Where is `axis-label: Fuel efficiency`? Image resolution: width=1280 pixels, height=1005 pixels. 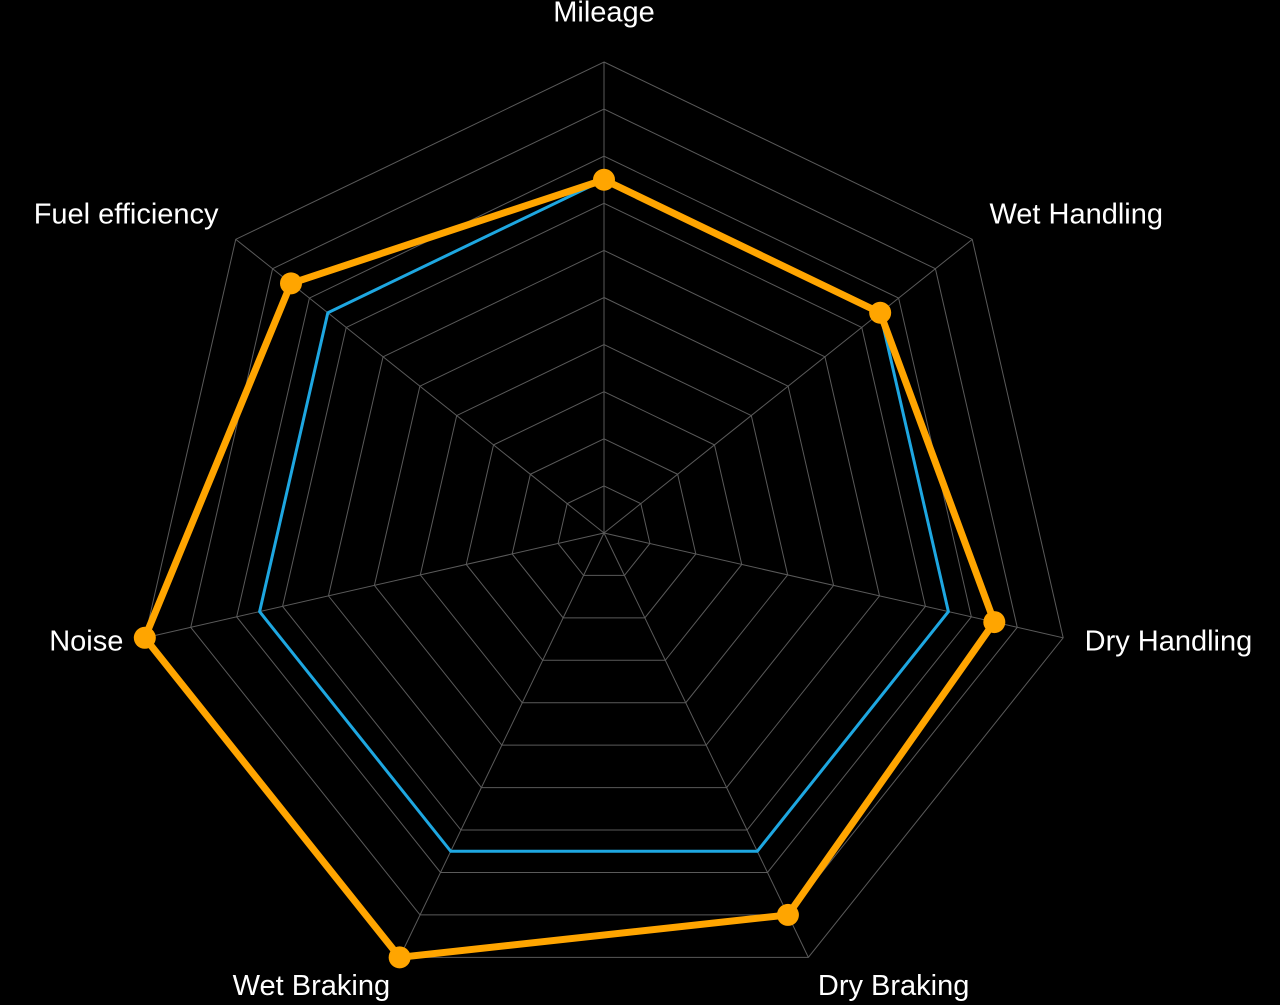 axis-label: Fuel efficiency is located at coordinates (126, 214).